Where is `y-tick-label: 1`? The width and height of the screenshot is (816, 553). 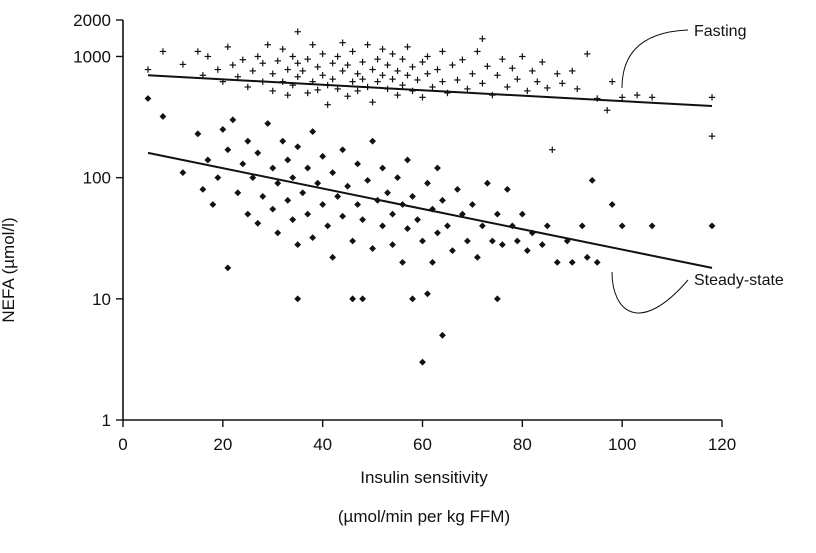 y-tick-label: 1 is located at coordinates (106, 420).